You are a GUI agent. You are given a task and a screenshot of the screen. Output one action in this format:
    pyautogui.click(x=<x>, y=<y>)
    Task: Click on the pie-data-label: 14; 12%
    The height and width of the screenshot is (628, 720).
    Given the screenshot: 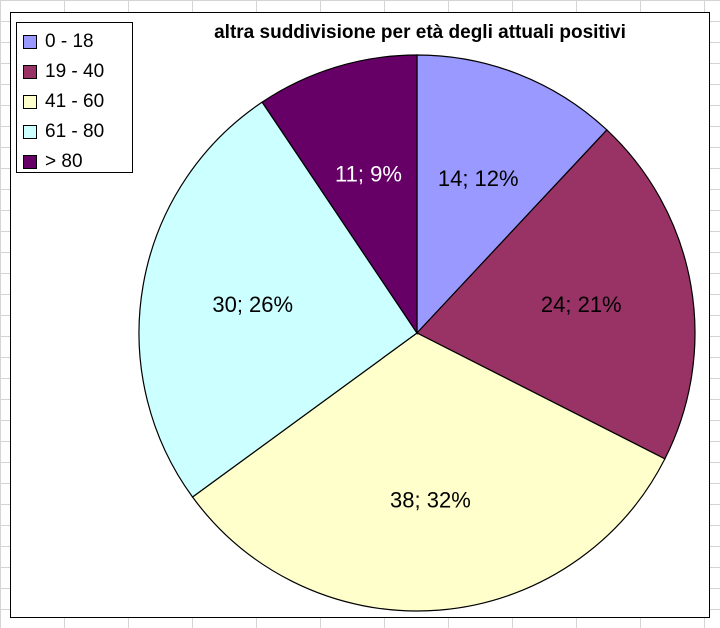 What is the action you would take?
    pyautogui.click(x=478, y=178)
    